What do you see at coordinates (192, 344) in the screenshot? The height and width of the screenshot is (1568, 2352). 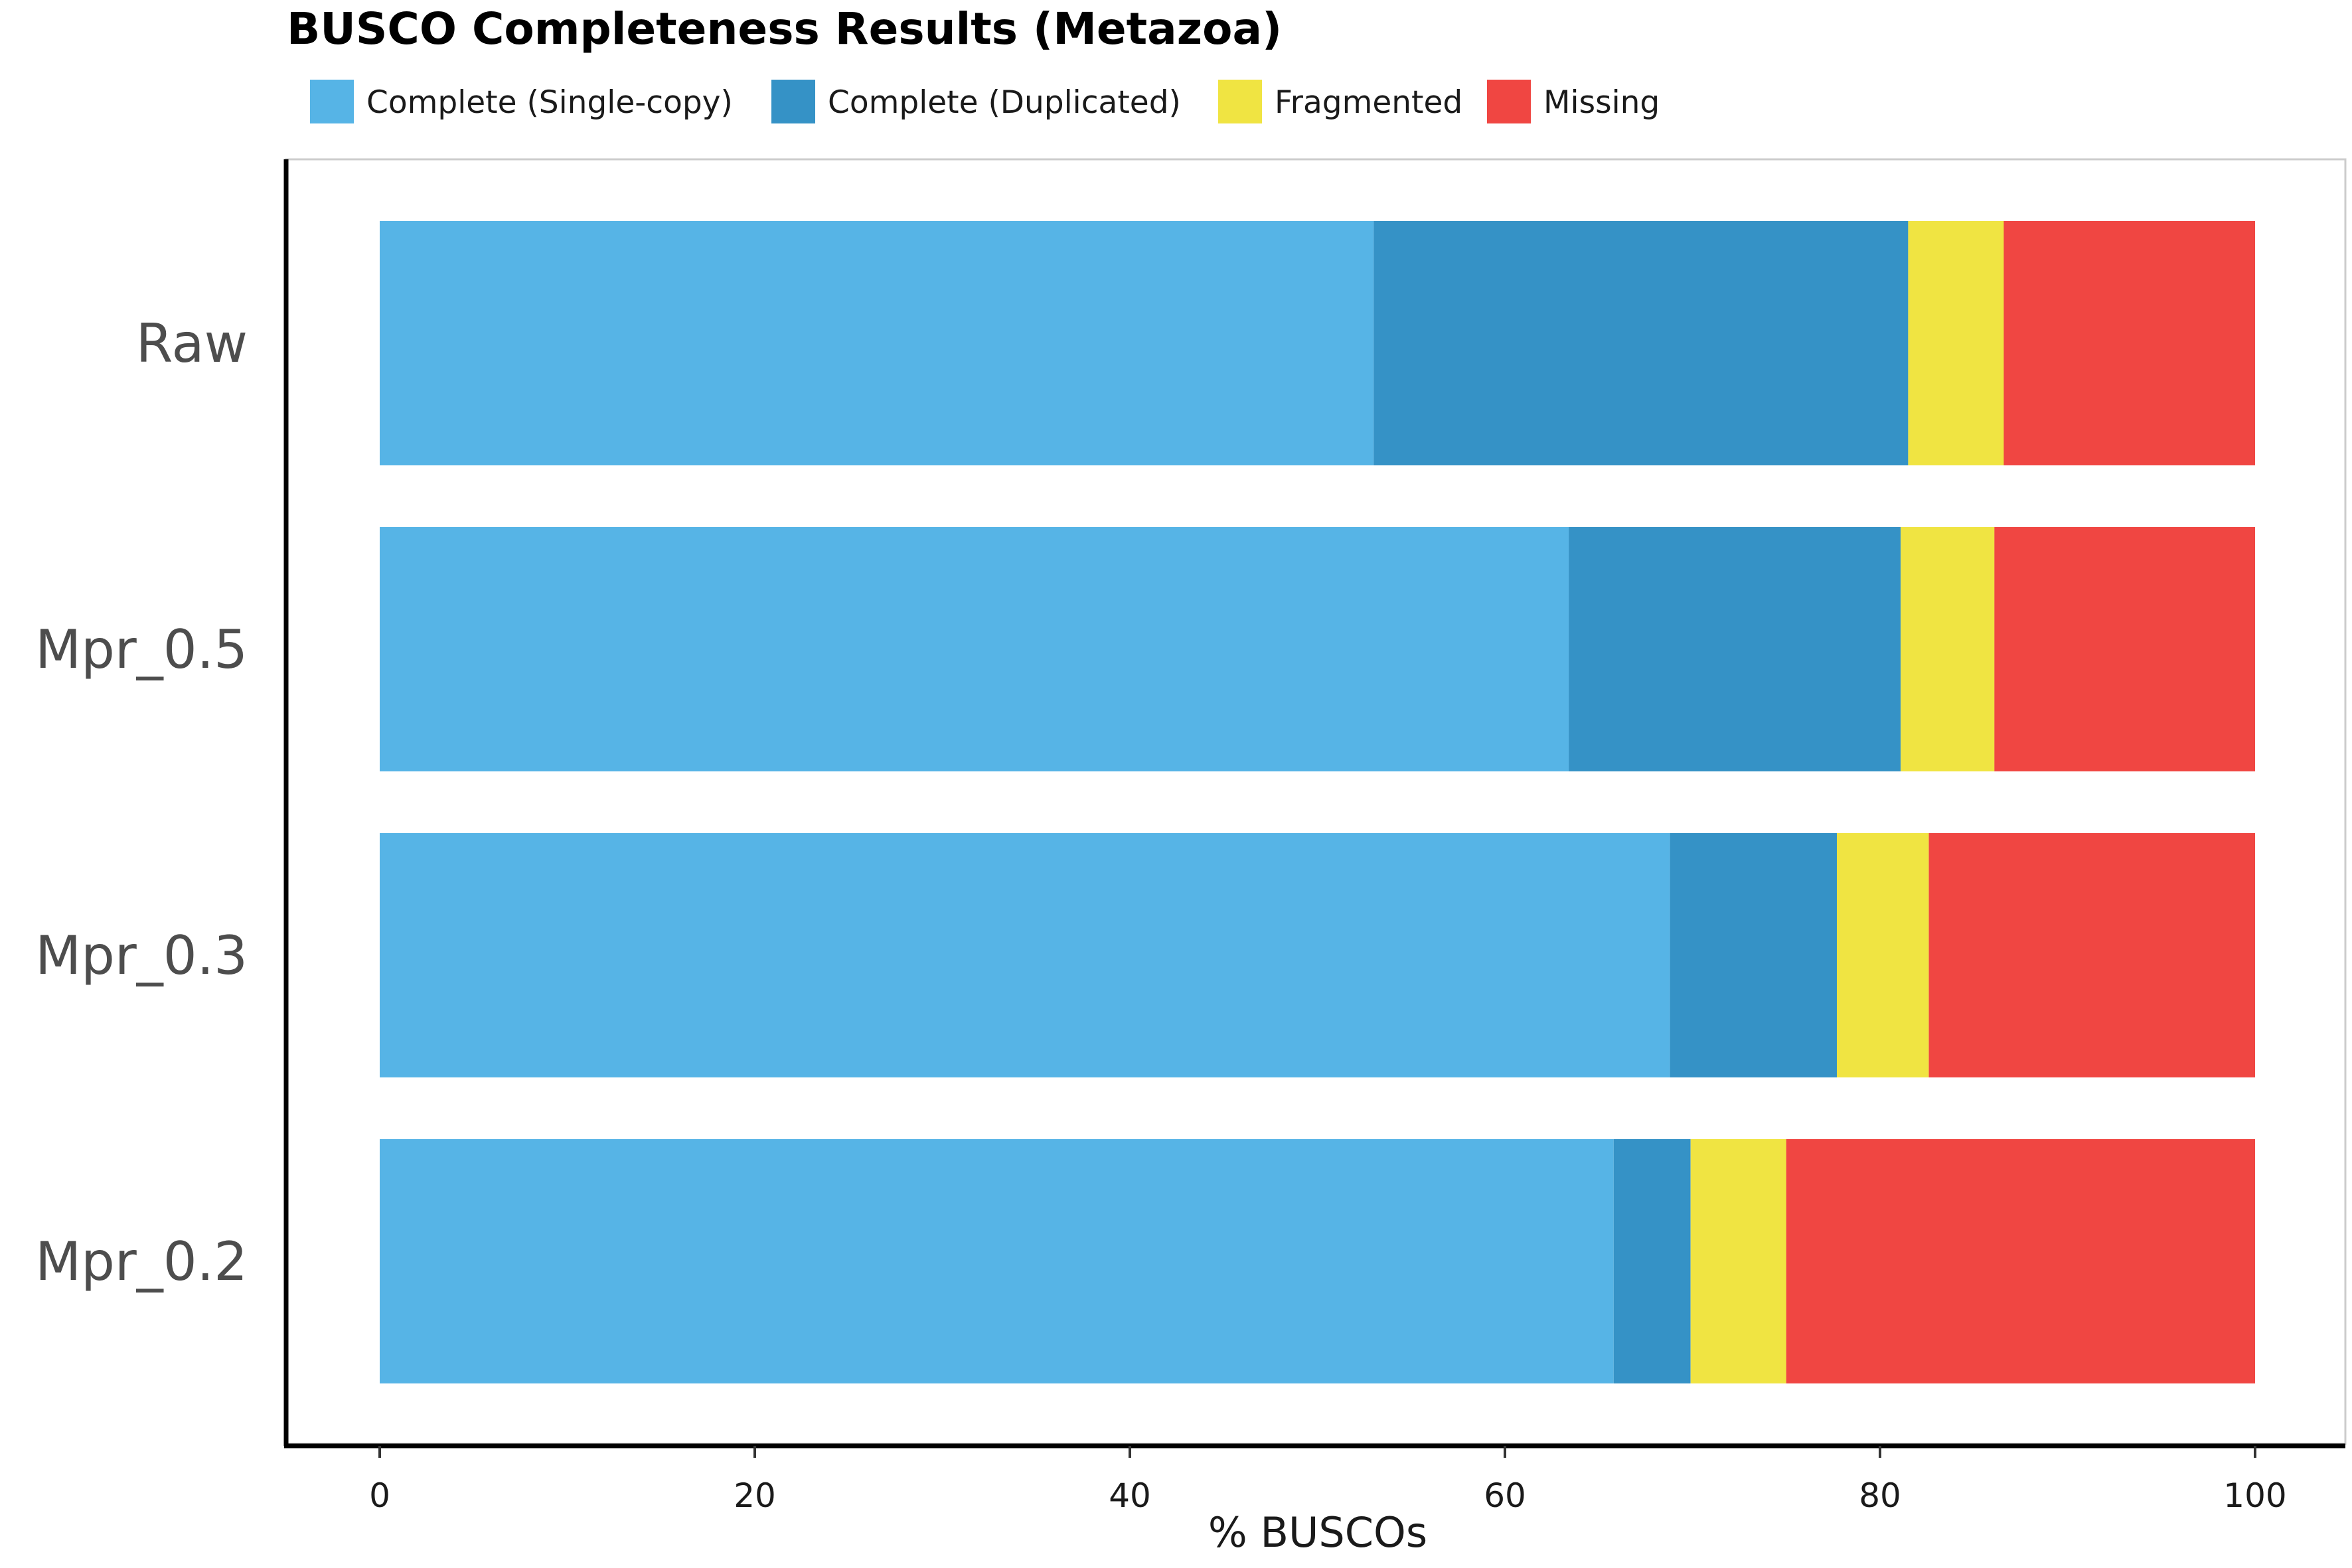 I see `y-tick-label: Raw` at bounding box center [192, 344].